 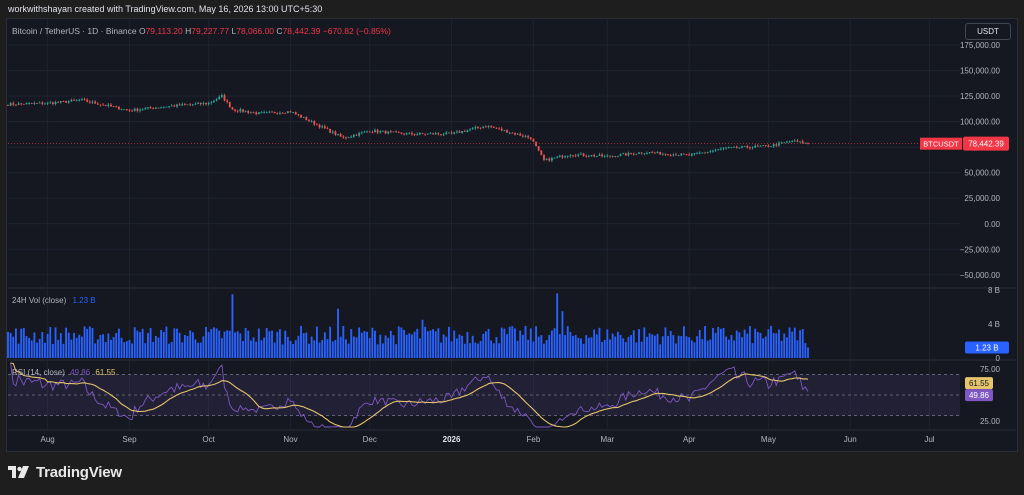 I want to click on rsi-value-tag-bg, so click(x=979, y=395).